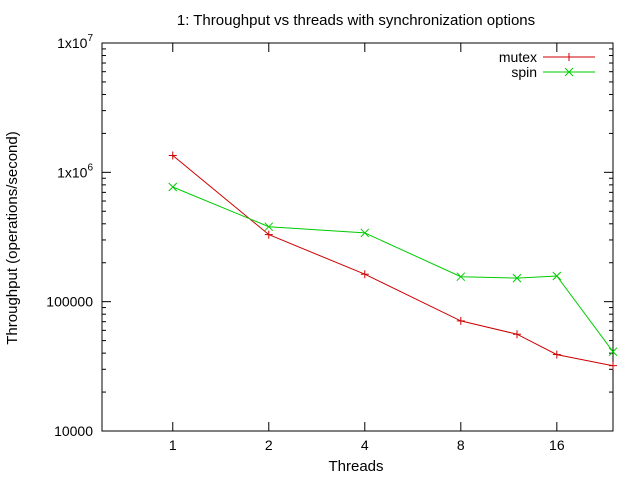 The width and height of the screenshot is (640, 480). I want to click on y-tick-label: 100000, so click(69, 302).